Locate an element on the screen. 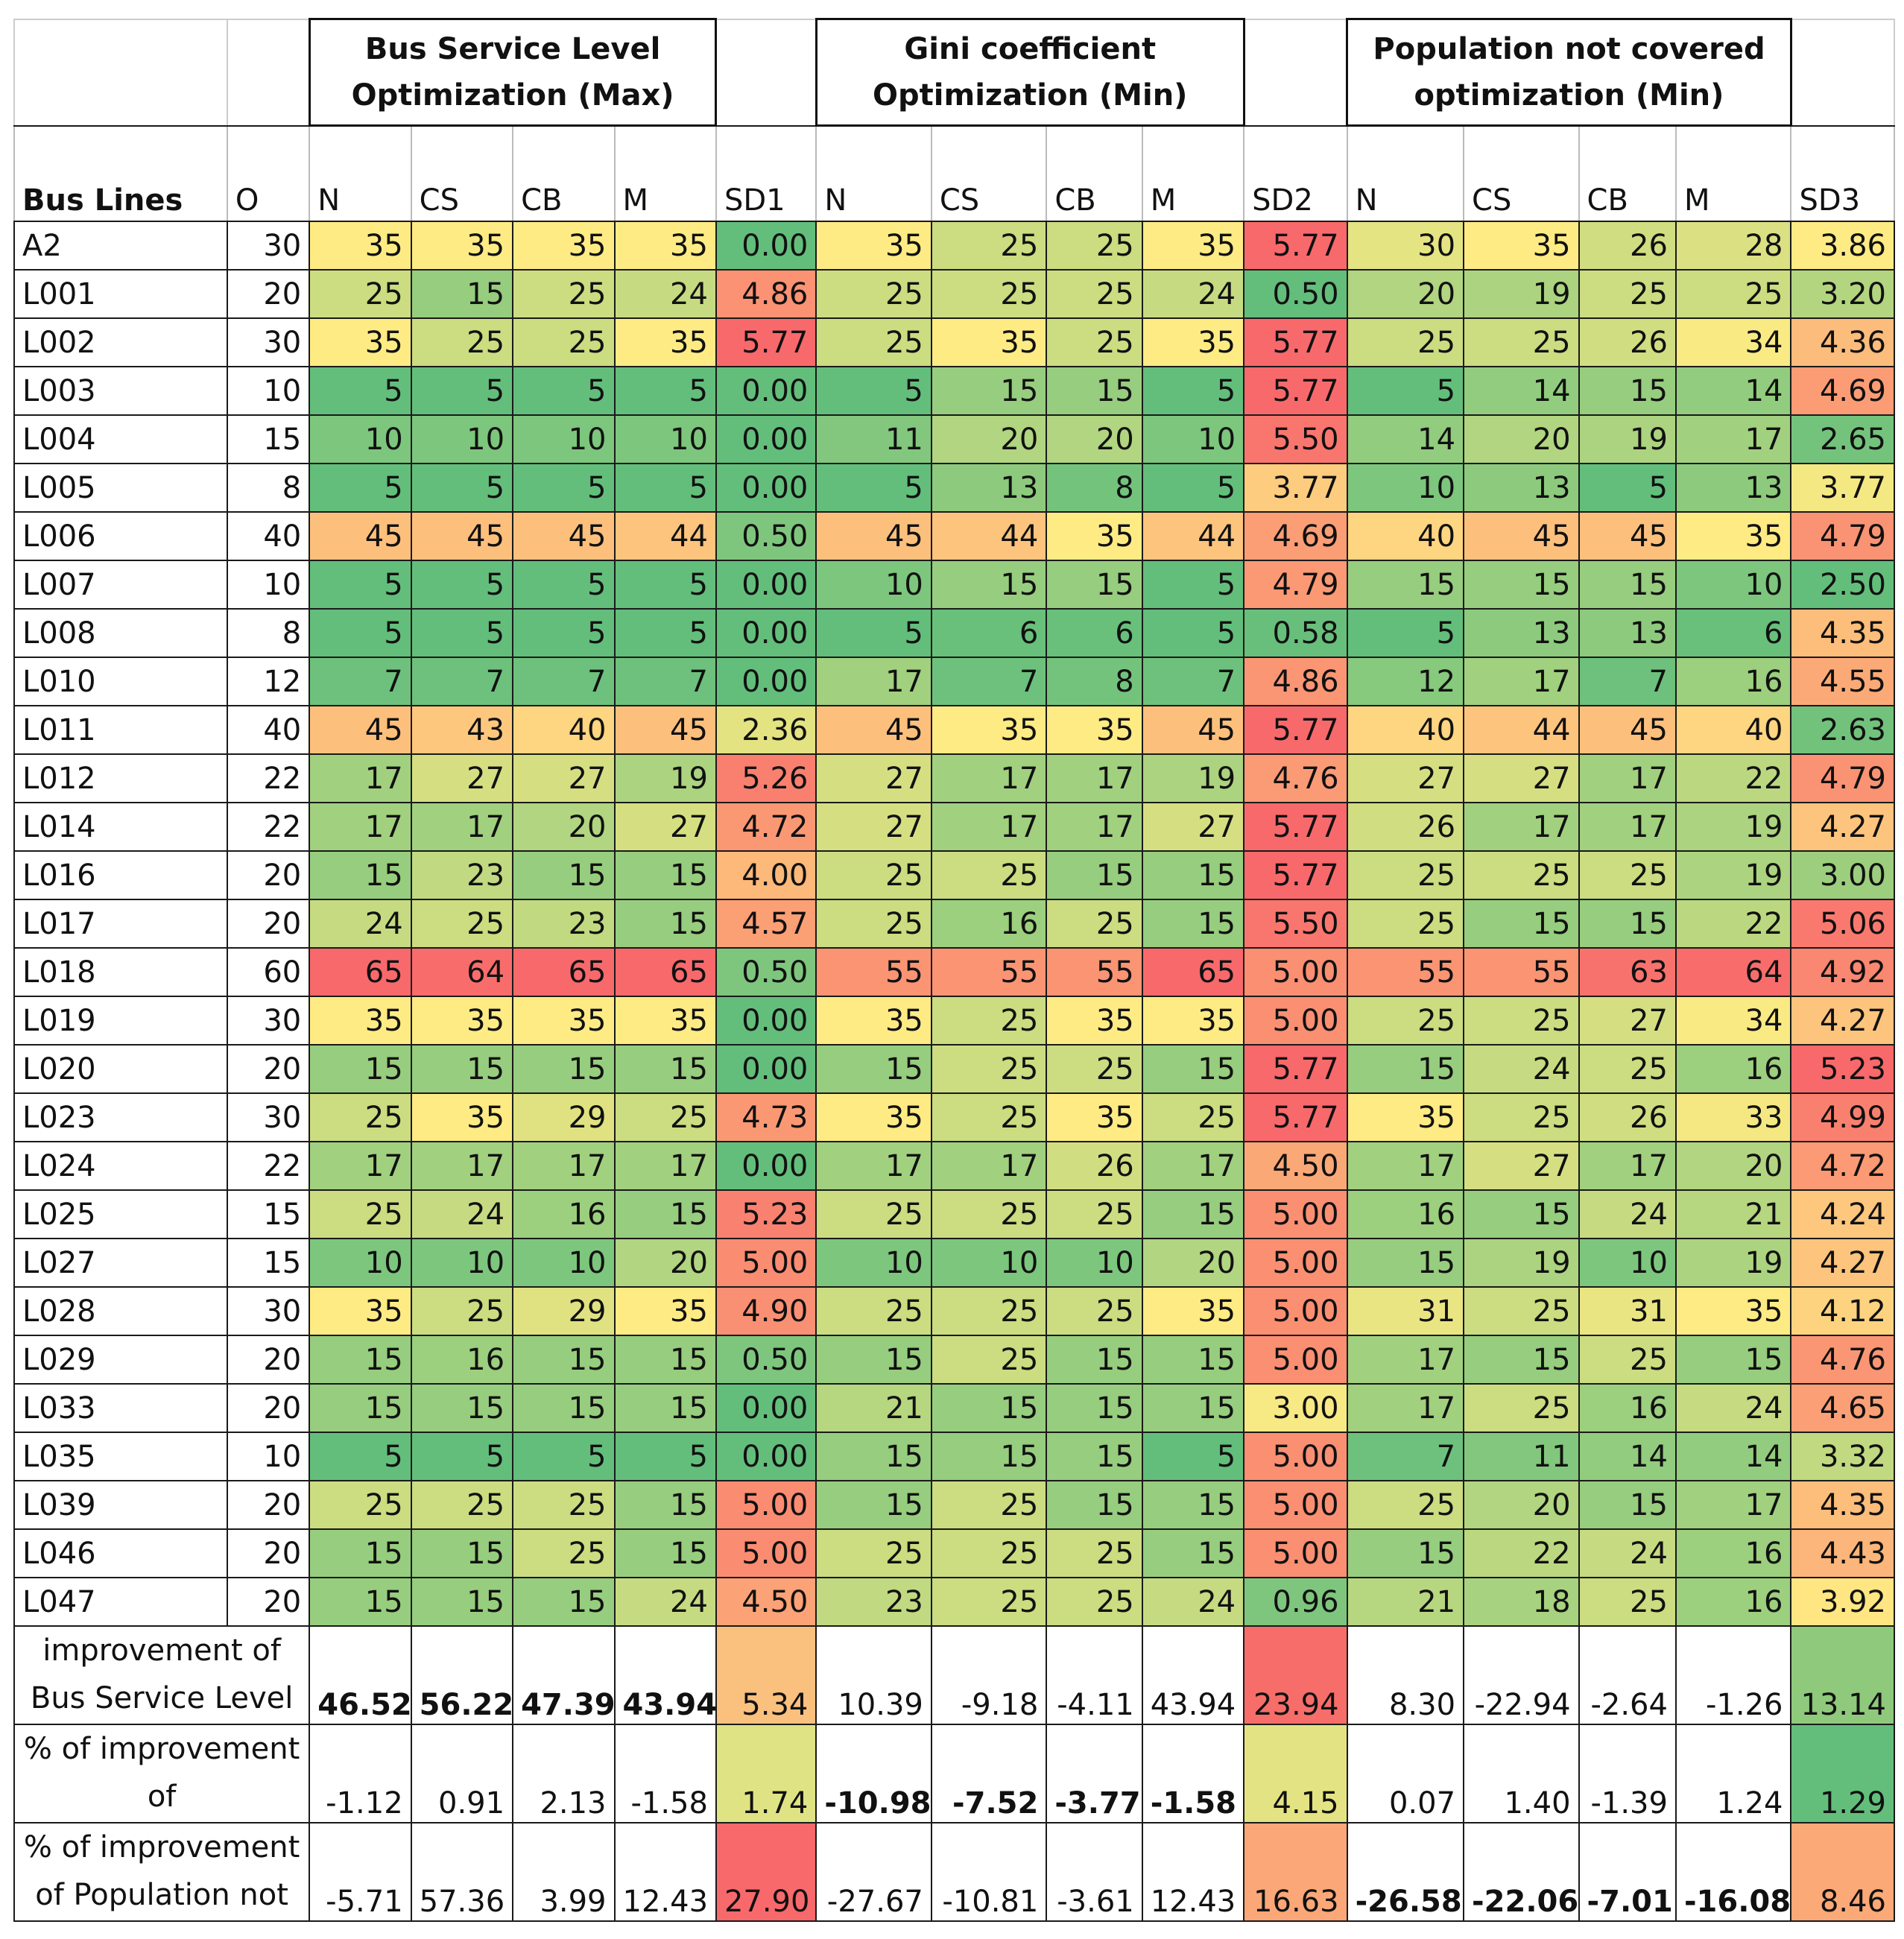 This screenshot has height=1939, width=1904. table-cell: 5.77 is located at coordinates (1295, 1117).